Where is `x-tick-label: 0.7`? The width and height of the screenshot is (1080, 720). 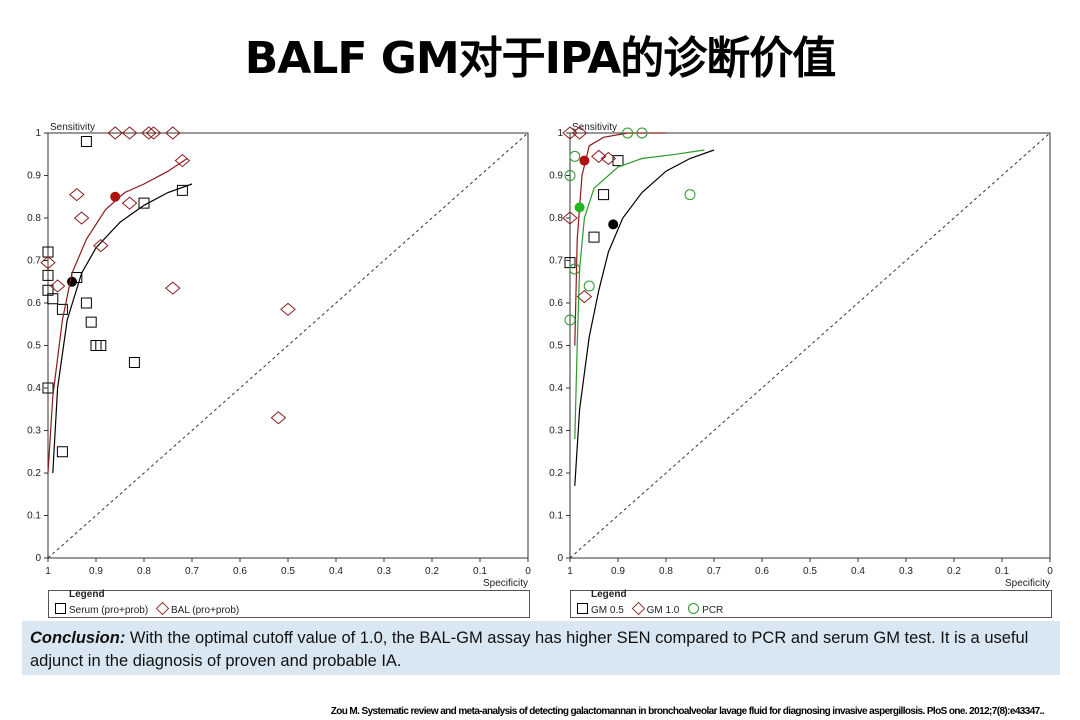
x-tick-label: 0.7 is located at coordinates (192, 571).